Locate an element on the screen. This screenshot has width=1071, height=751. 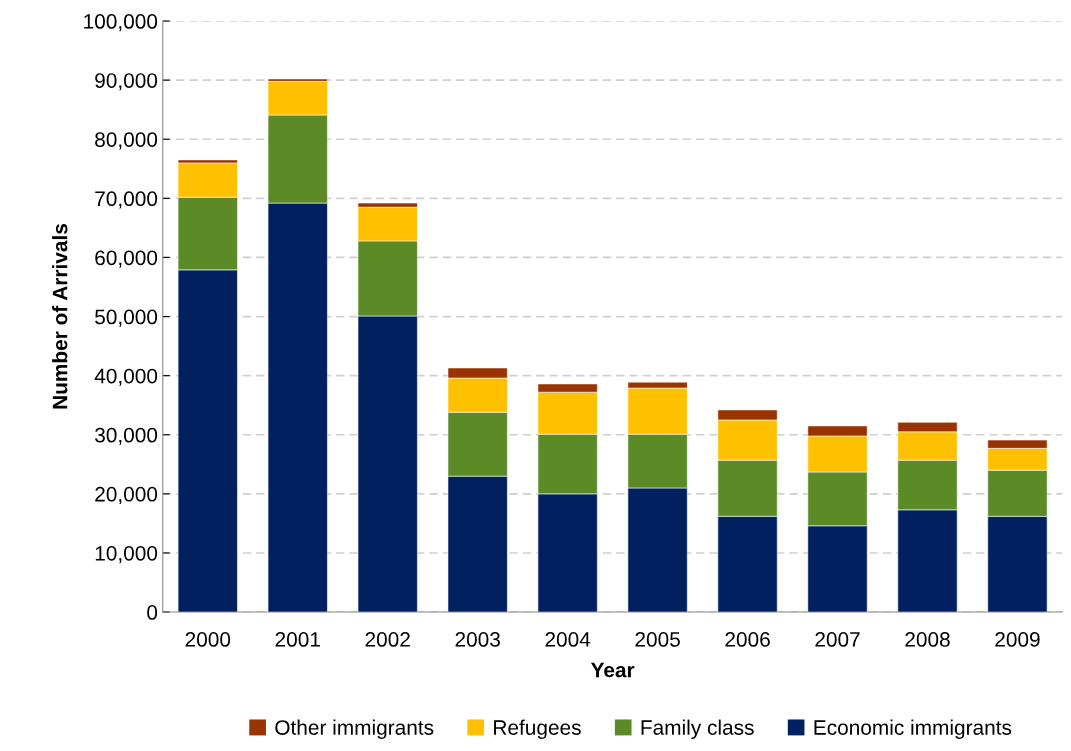
x-tick-label: 2002 is located at coordinates (387, 639).